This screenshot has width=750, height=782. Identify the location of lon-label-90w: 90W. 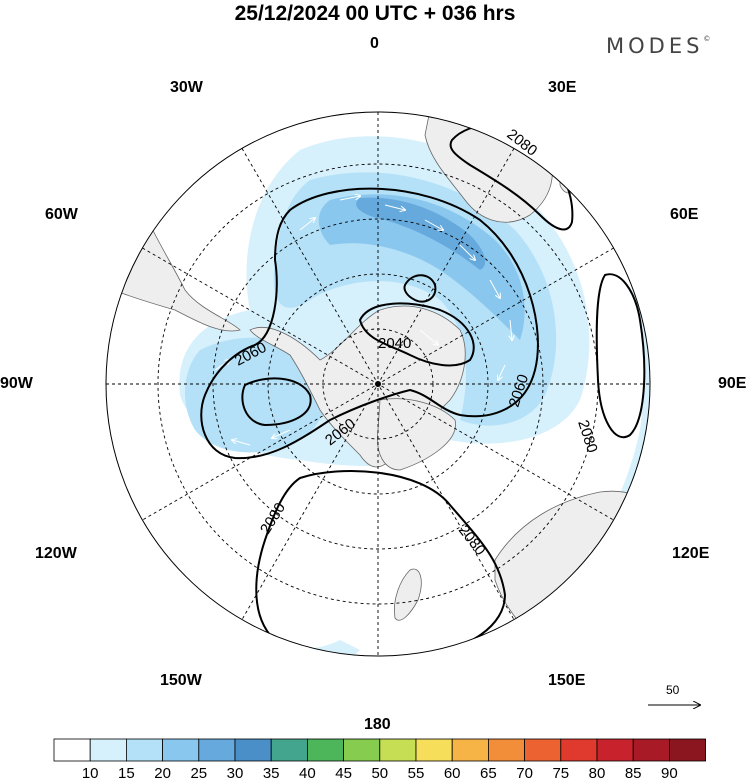
(16, 383).